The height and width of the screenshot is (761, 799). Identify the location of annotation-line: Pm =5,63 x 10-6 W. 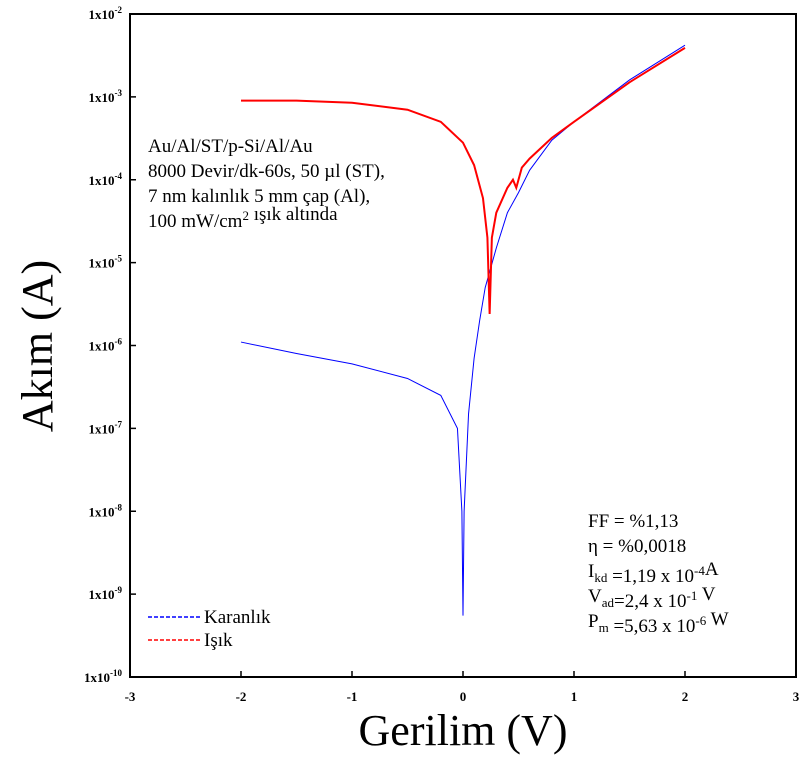
(658, 623).